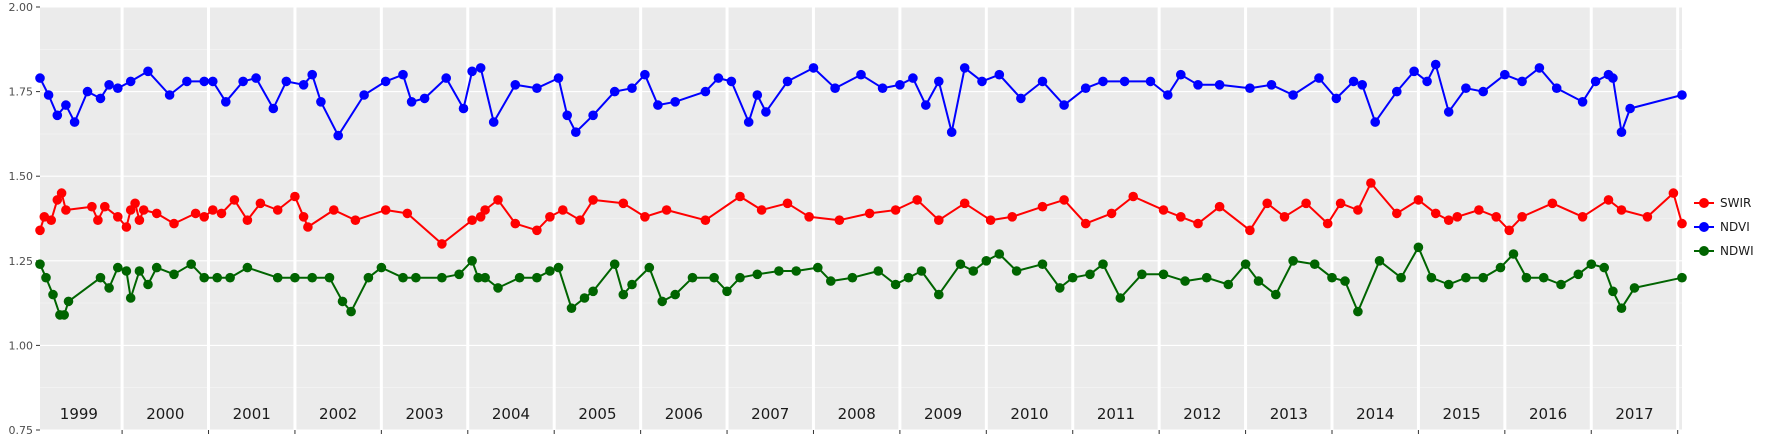 The height and width of the screenshot is (442, 1773). Describe the element at coordinates (684, 414) in the screenshot. I see `year-label: 2006` at that location.